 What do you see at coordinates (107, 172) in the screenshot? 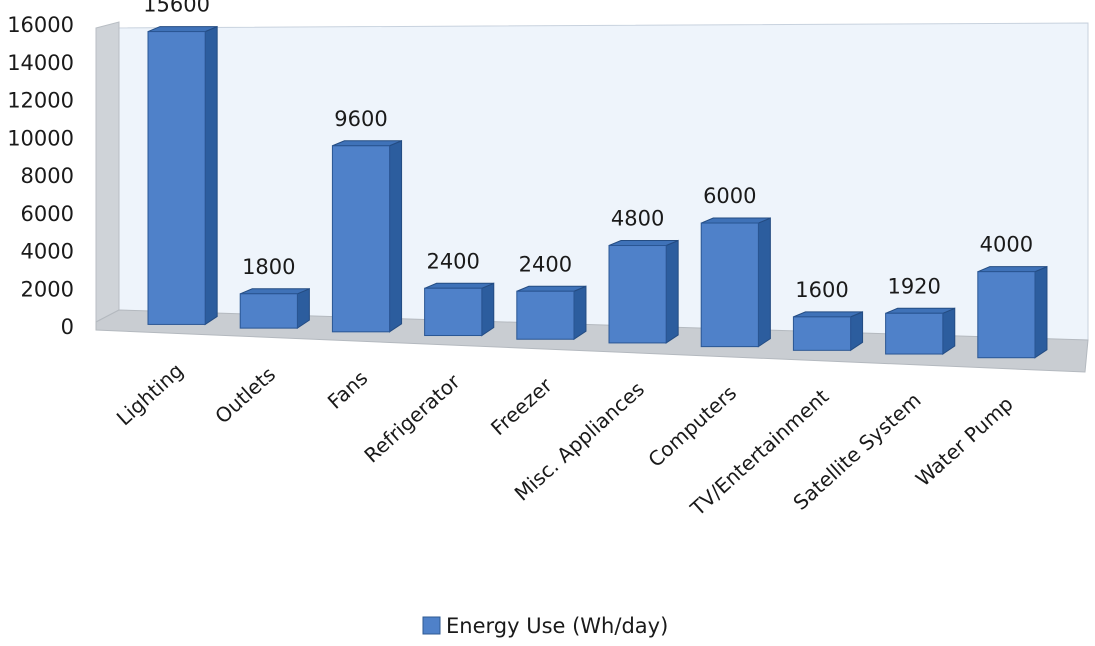
I see `side-wall-panel` at bounding box center [107, 172].